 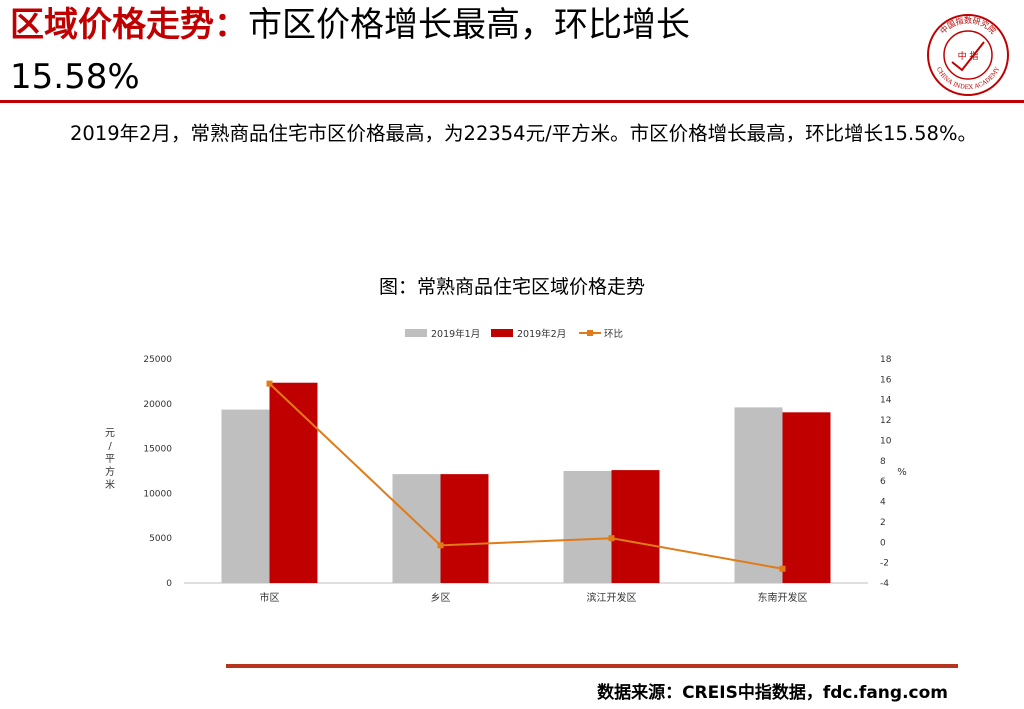 I want to click on y-axis-label-char: 元, so click(x=110, y=433).